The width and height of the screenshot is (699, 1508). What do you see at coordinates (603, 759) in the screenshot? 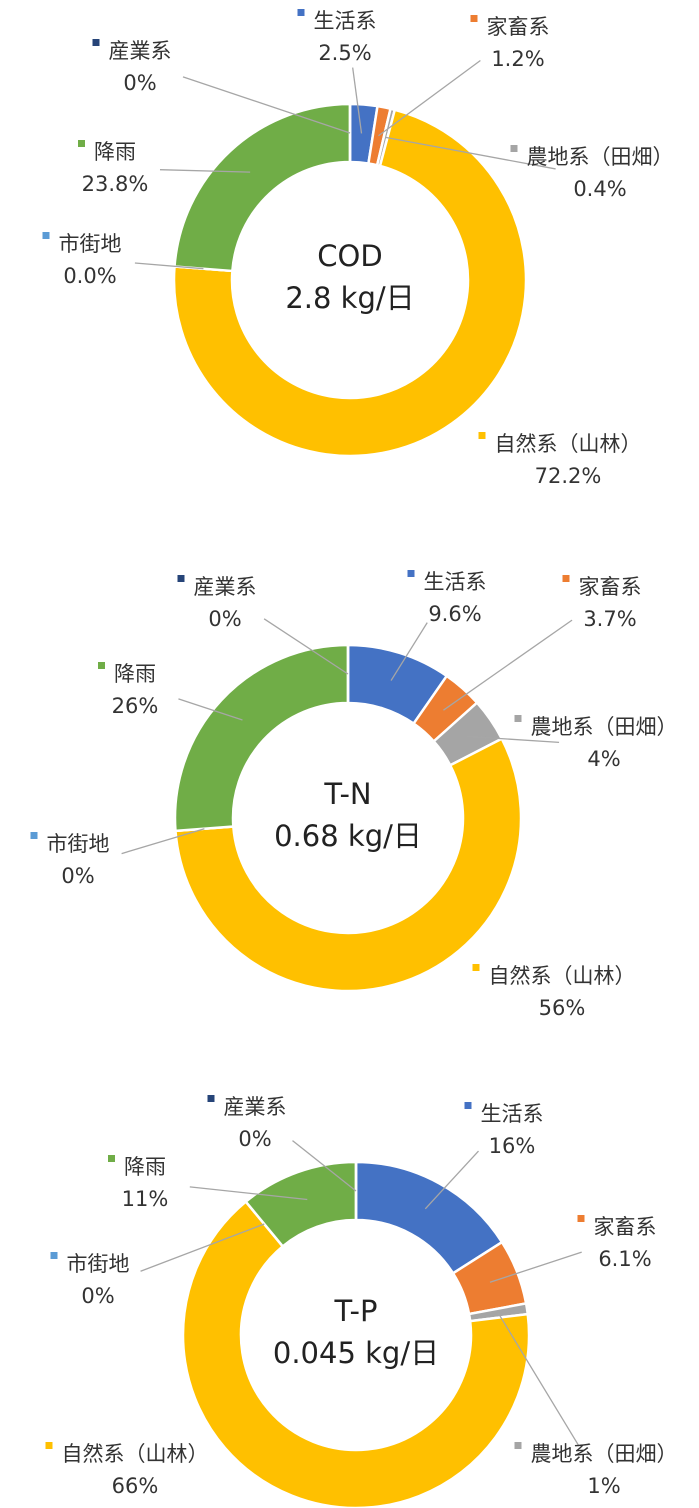
I see `value-label: 4%` at bounding box center [603, 759].